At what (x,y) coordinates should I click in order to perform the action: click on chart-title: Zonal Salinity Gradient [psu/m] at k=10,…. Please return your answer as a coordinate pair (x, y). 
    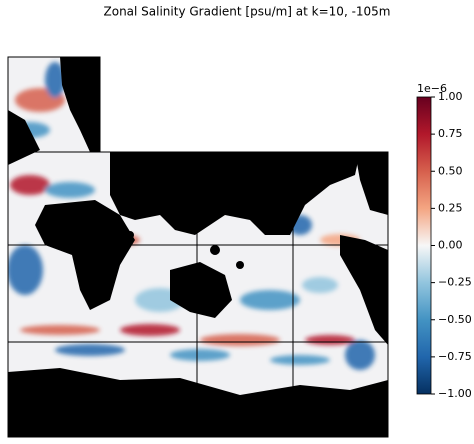
    Looking at the image, I should click on (247, 12).